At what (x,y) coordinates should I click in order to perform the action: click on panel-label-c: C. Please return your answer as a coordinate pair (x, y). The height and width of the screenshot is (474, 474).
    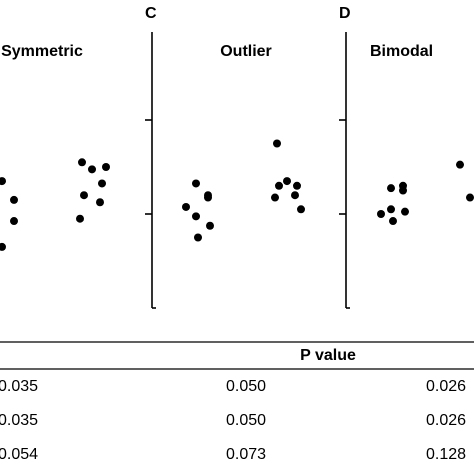
    Looking at the image, I should click on (151, 13).